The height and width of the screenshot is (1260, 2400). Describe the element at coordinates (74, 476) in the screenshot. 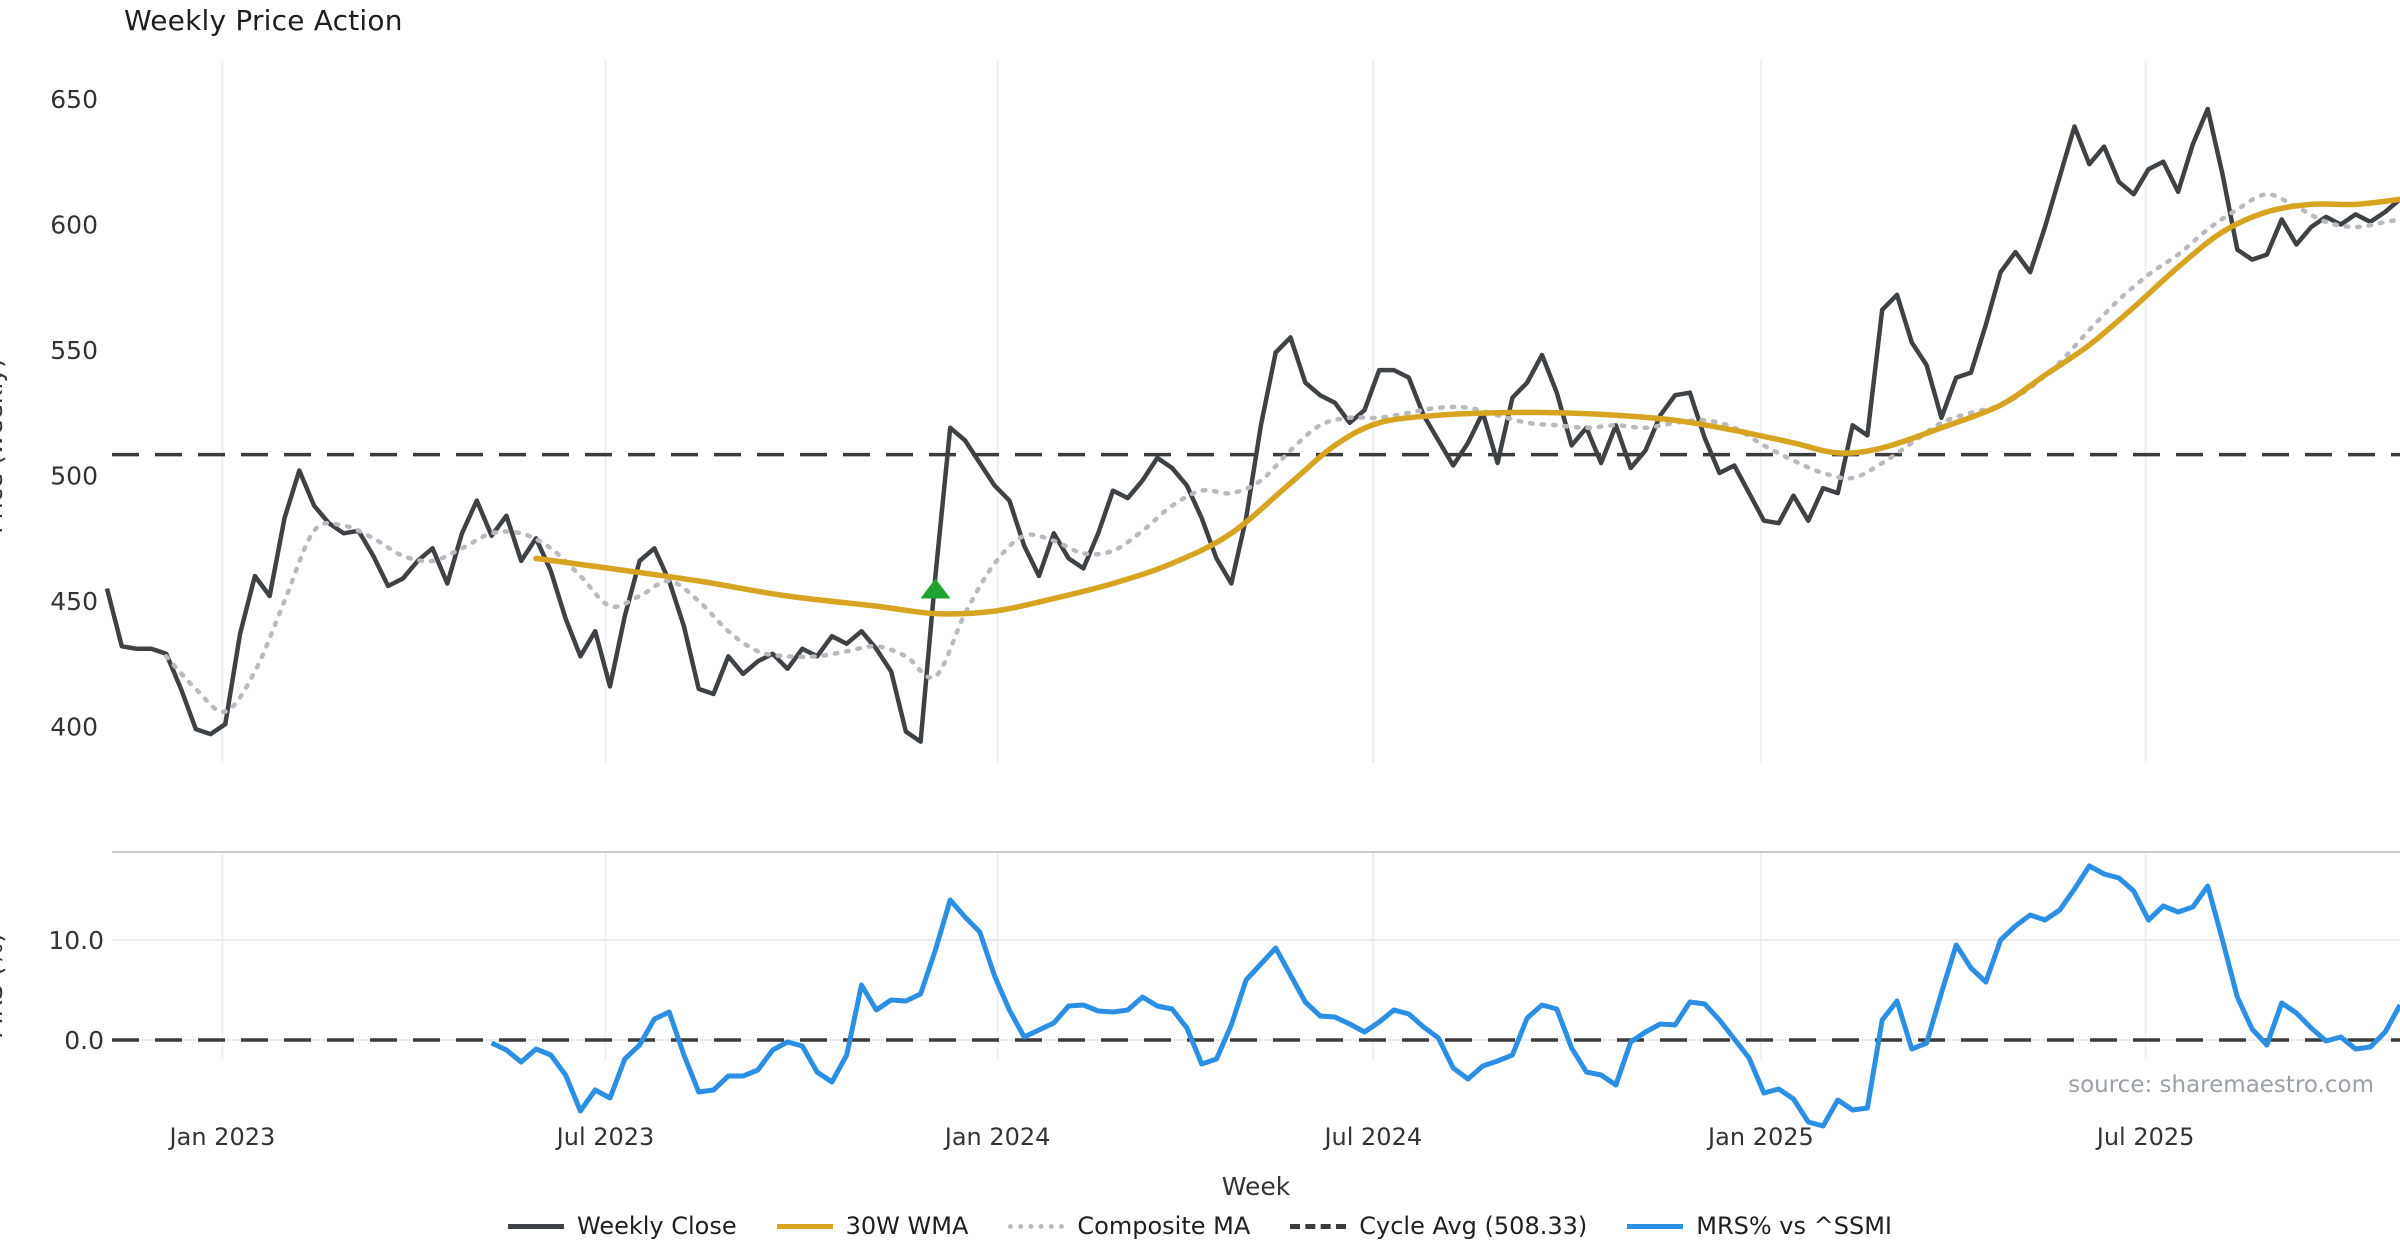

I see `price-ytick-label: 500` at that location.